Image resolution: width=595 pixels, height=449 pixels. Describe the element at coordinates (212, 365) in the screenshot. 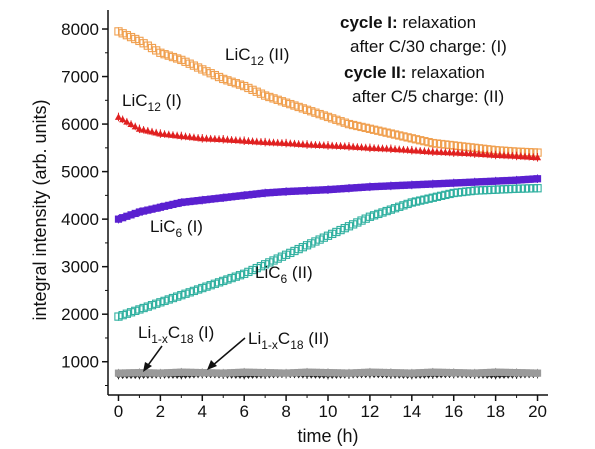

I see `arrow-lic18-ii-head` at that location.